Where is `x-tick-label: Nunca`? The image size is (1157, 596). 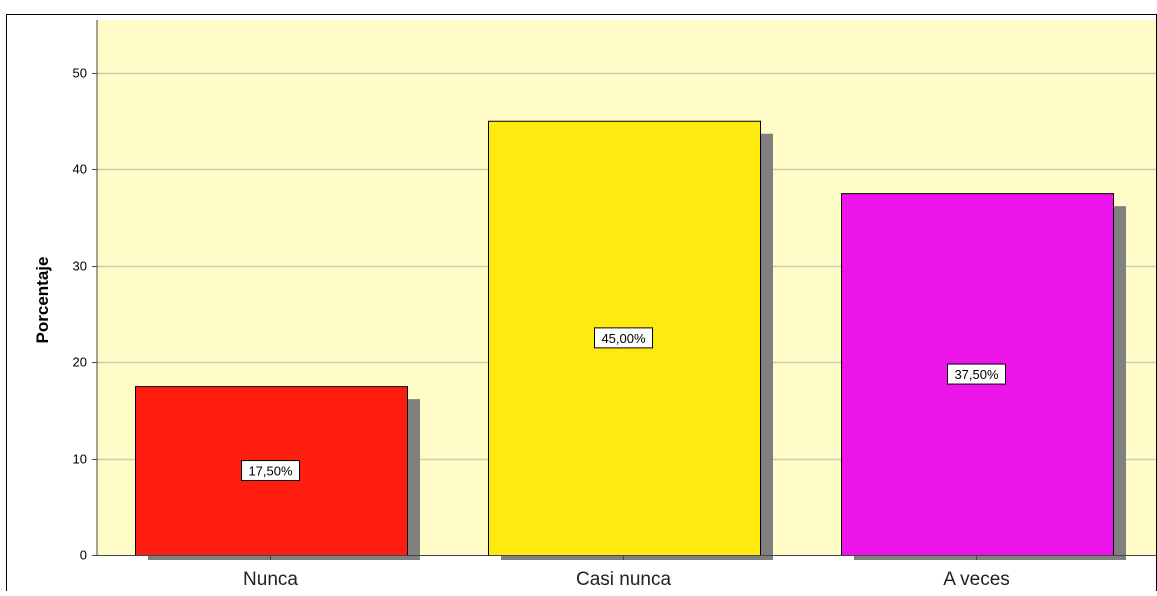
x-tick-label: Nunca is located at coordinates (270, 579).